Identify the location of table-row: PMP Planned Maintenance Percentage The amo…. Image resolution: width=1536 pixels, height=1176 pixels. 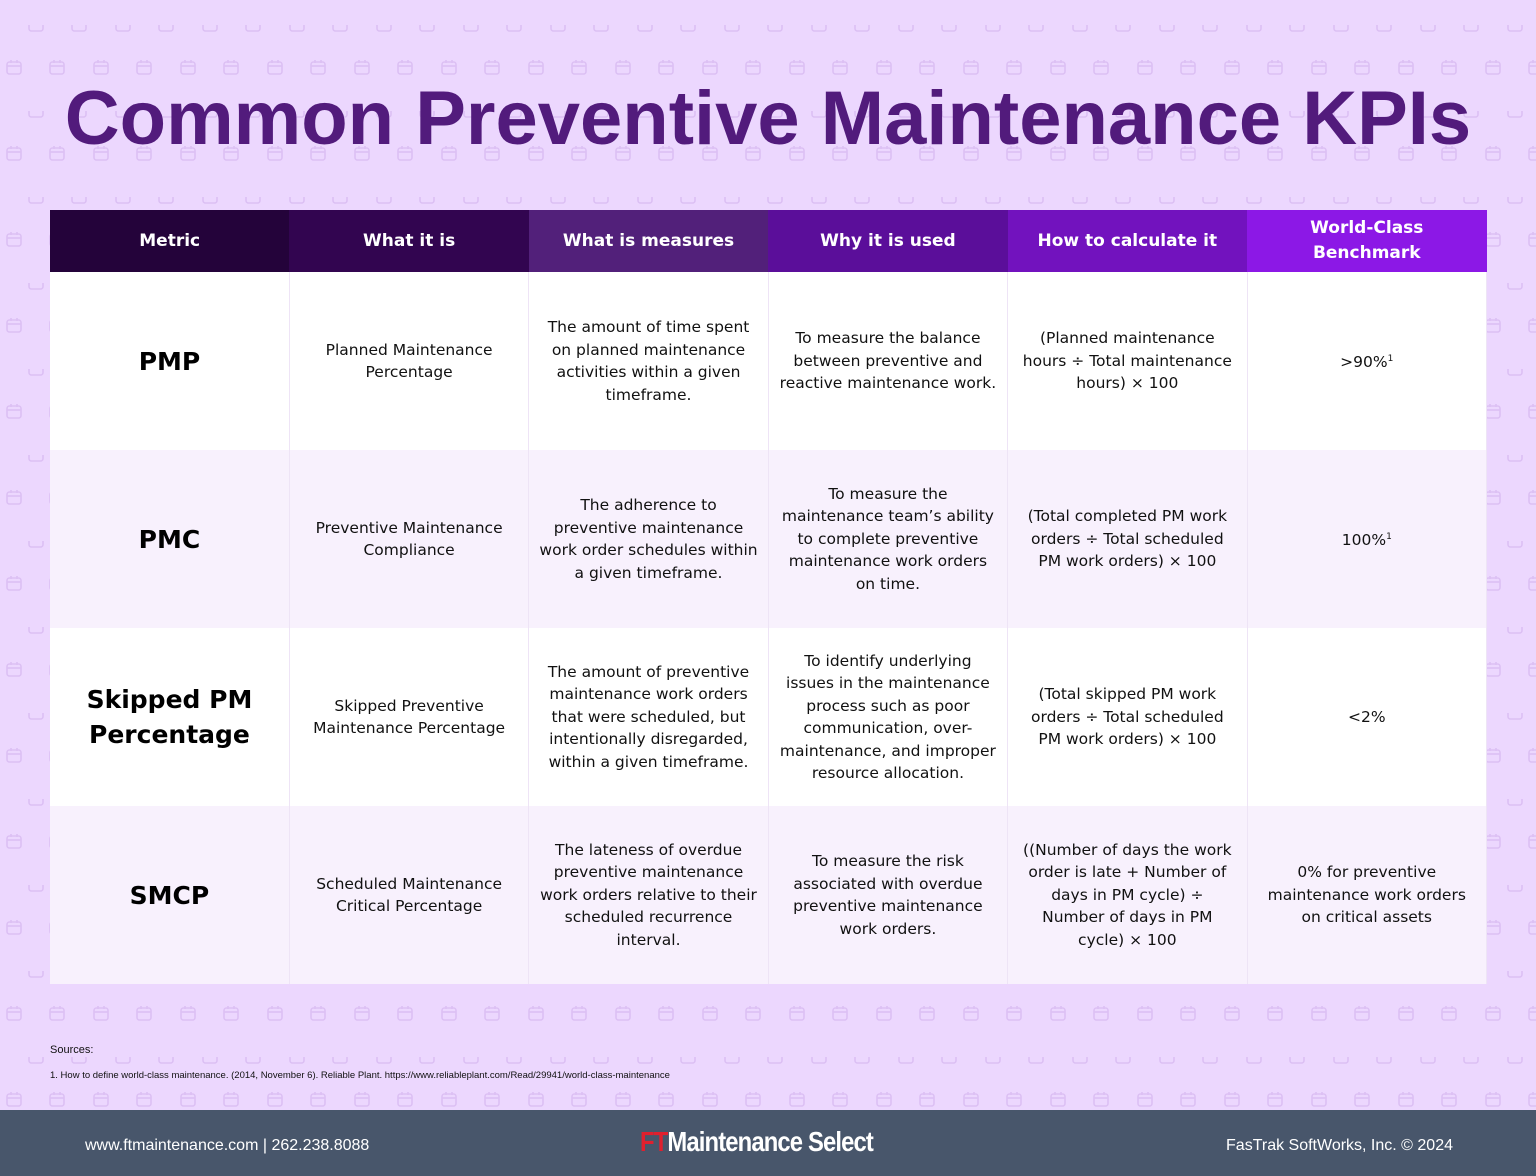
(769, 361).